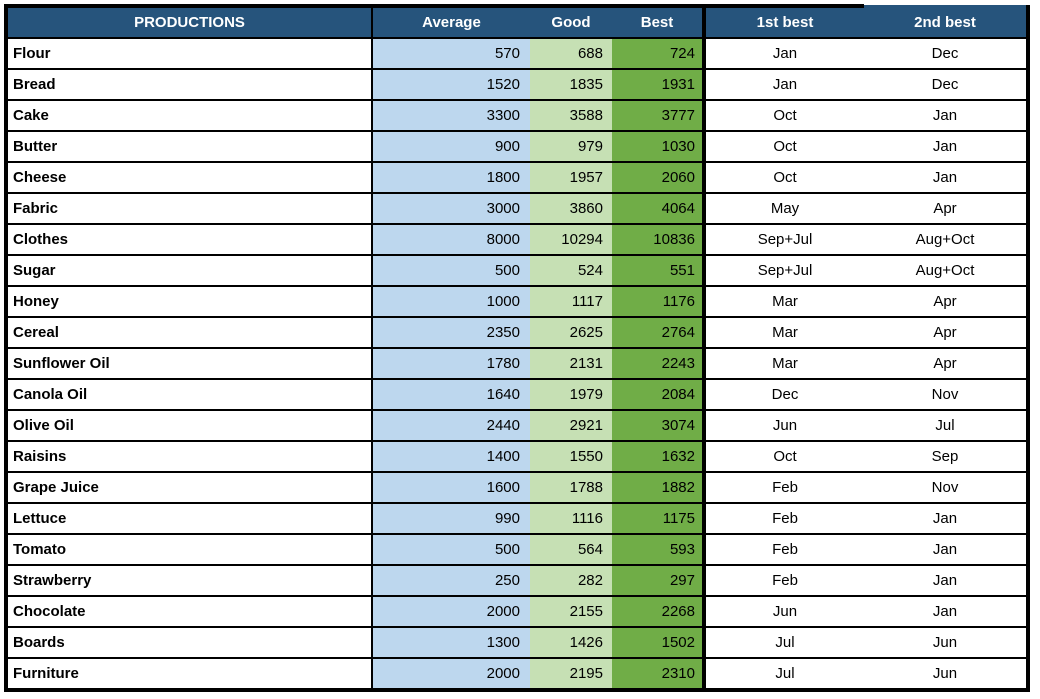 The width and height of the screenshot is (1040, 699). Describe the element at coordinates (188, 364) in the screenshot. I see `product-name-cell: Sunflower Oil` at that location.